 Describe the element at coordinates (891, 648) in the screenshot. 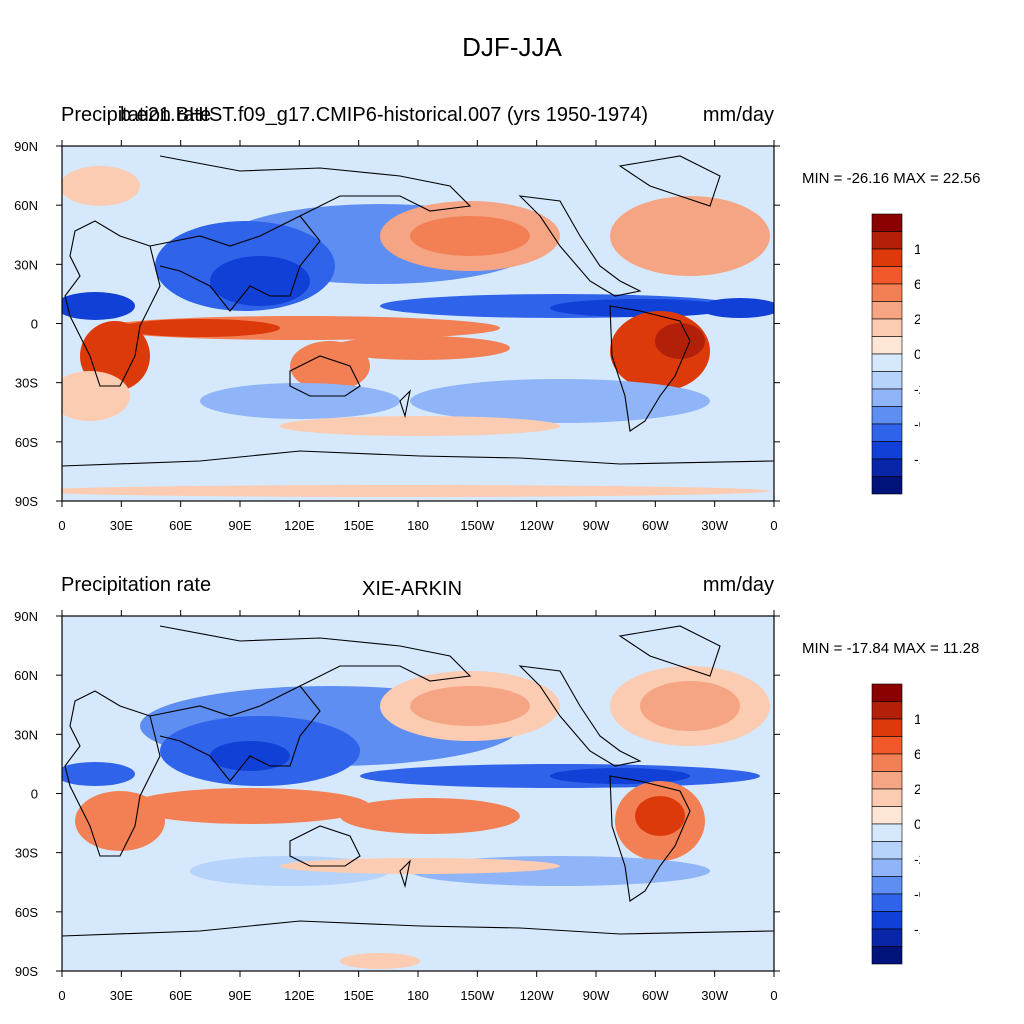

I see `min-max-readout: MIN = -17.84 MAX = 11.28` at that location.